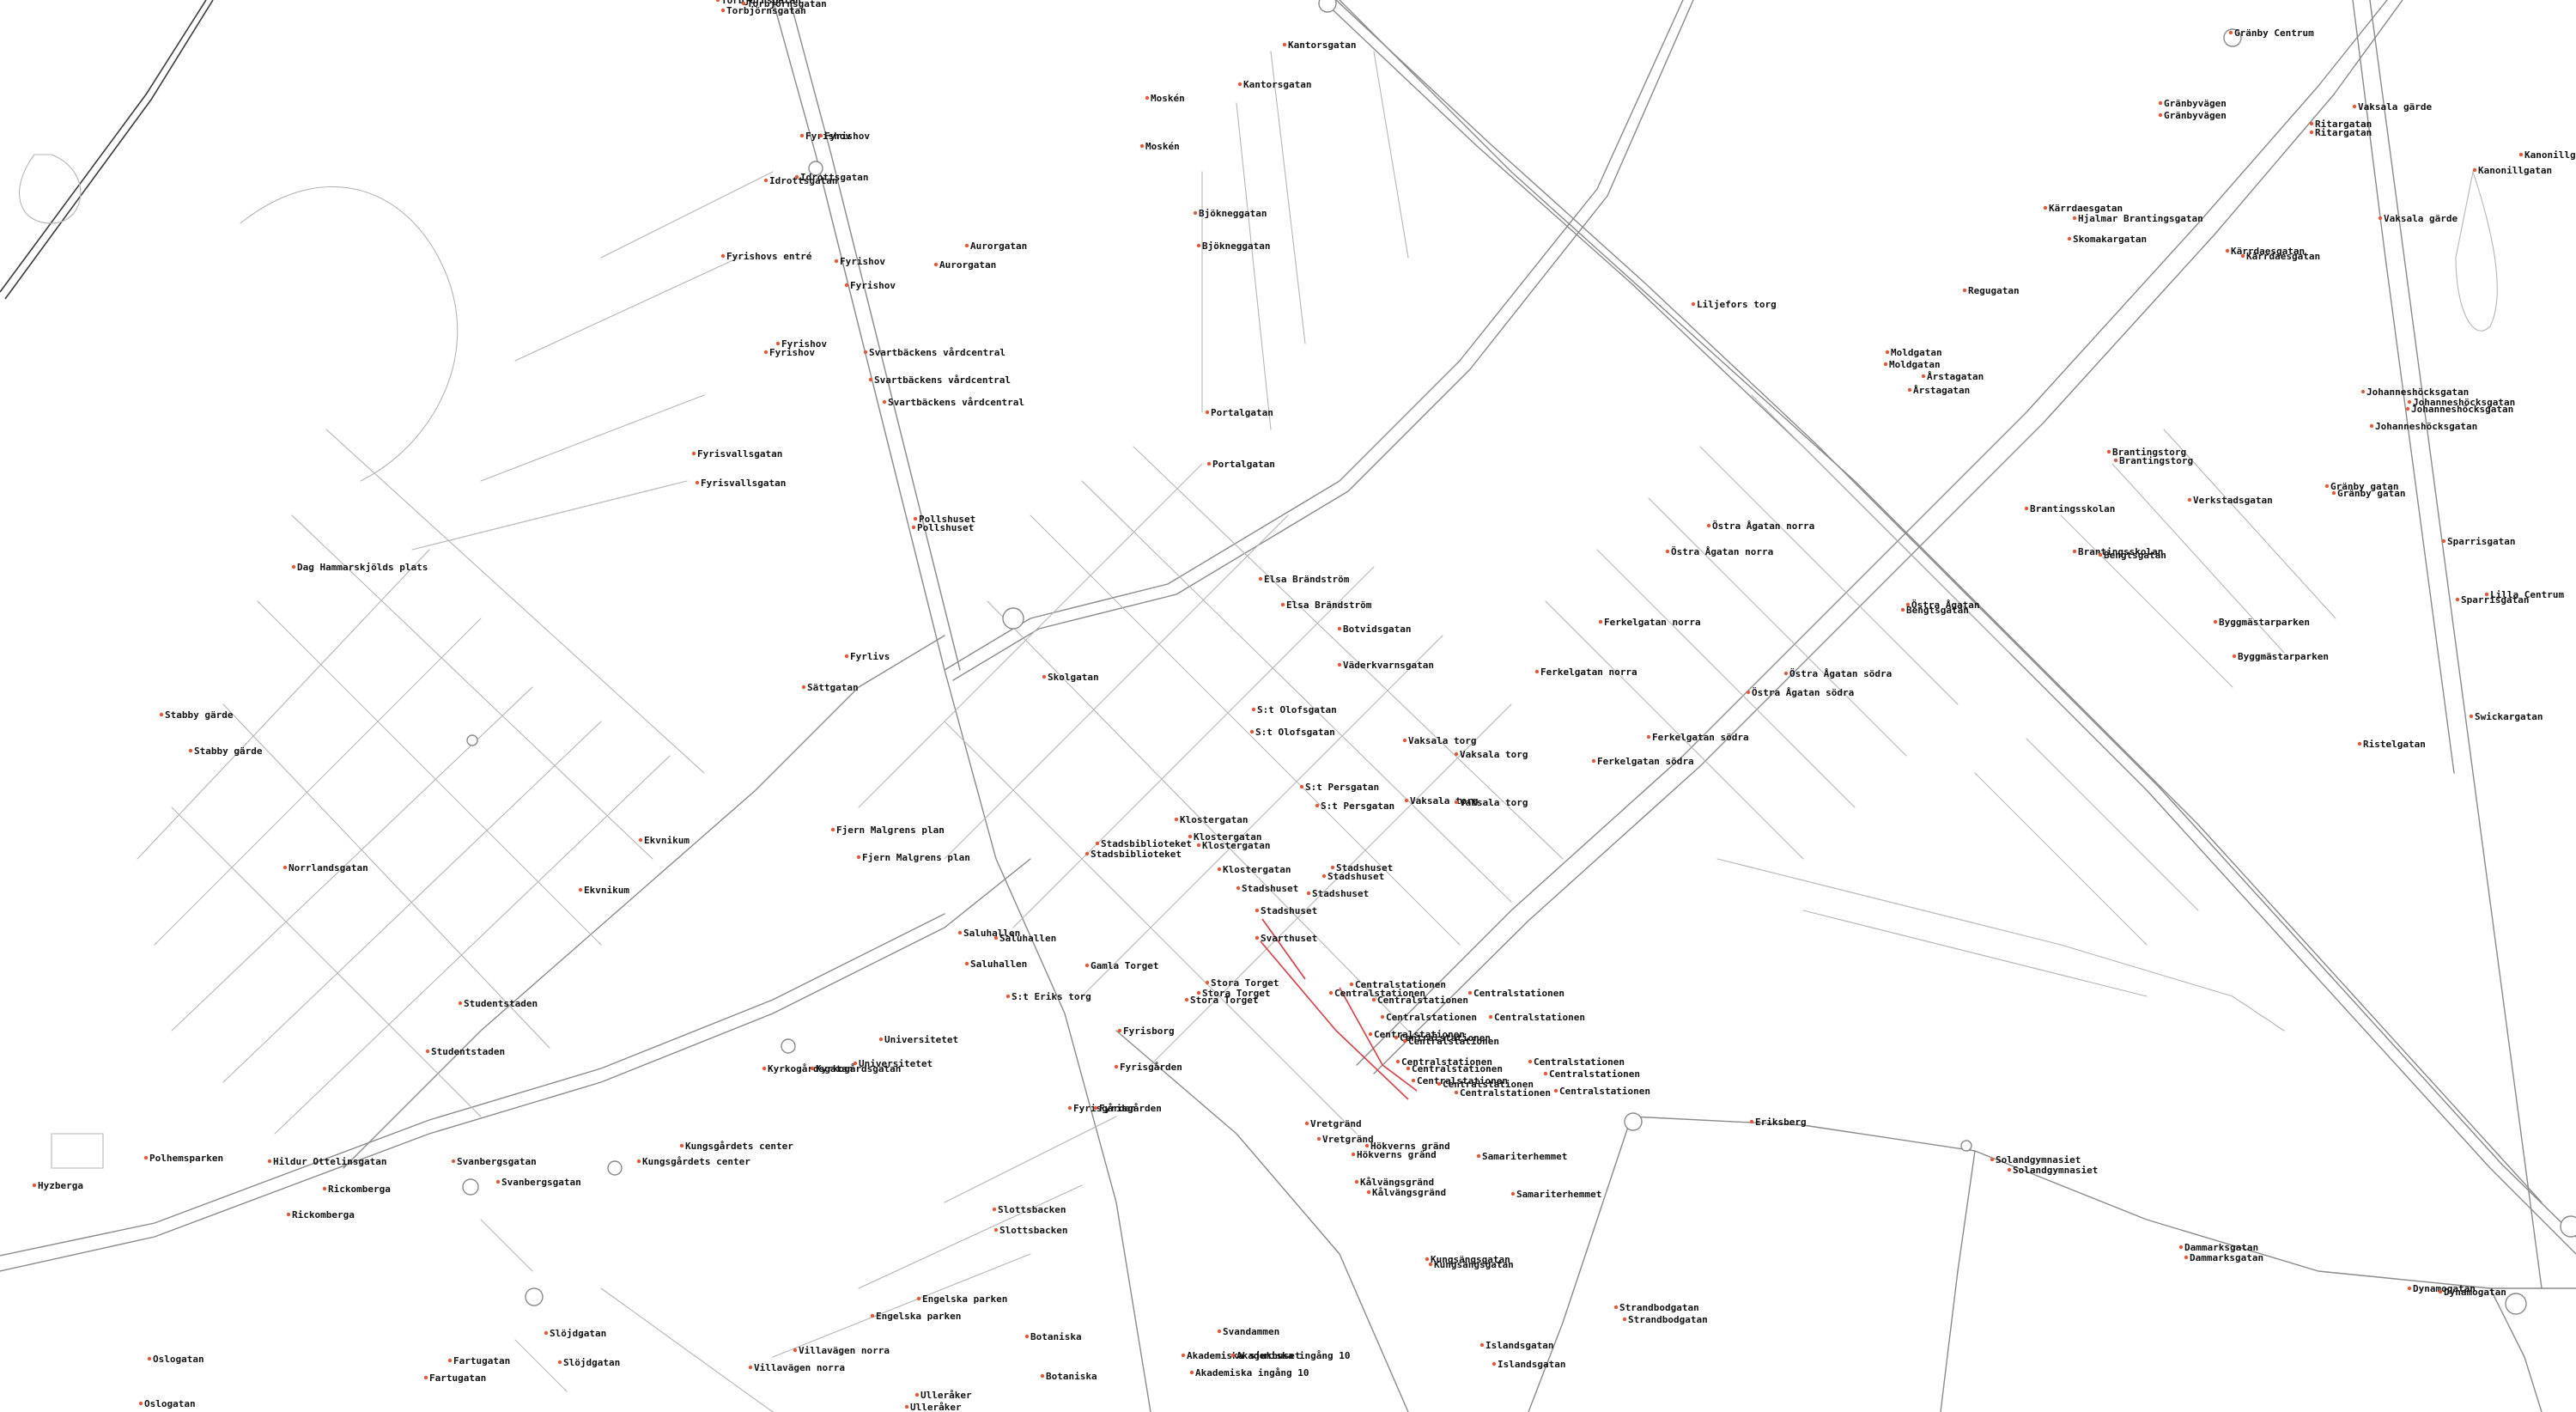 The width and height of the screenshot is (2576, 1412). What do you see at coordinates (1665, 1319) in the screenshot?
I see `stop-marker: Strandbodgatan` at bounding box center [1665, 1319].